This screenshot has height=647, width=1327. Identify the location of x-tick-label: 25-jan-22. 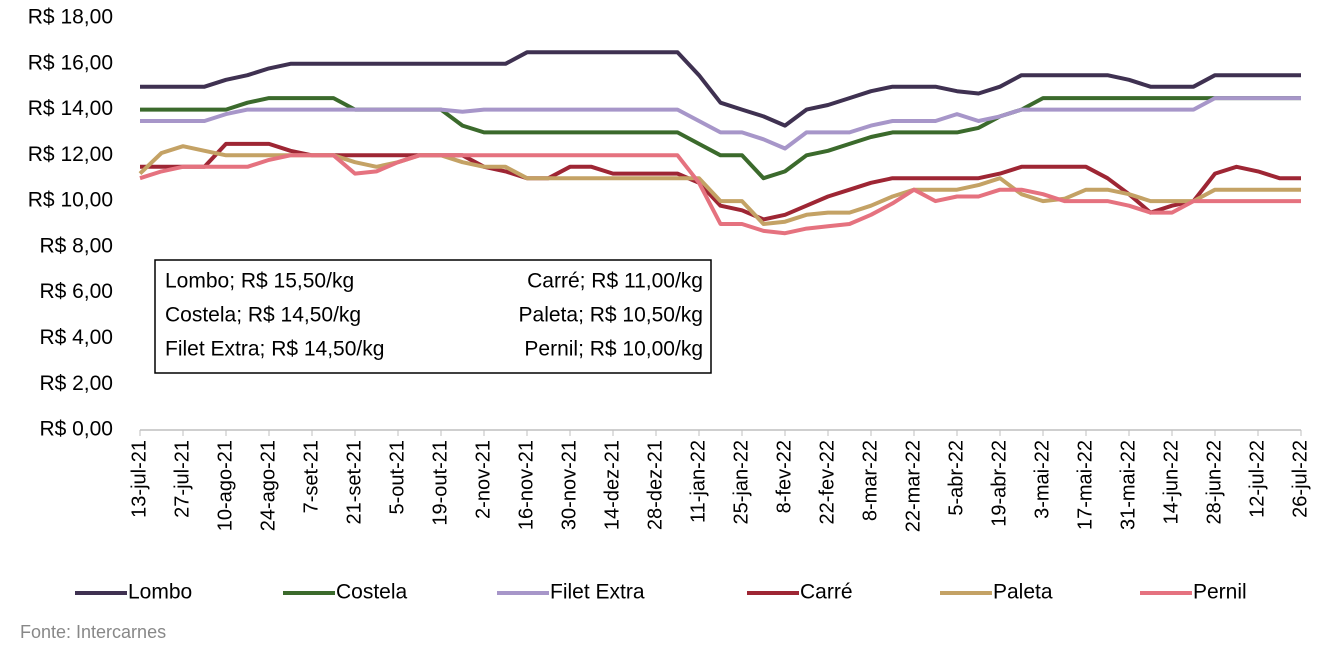
(741, 482).